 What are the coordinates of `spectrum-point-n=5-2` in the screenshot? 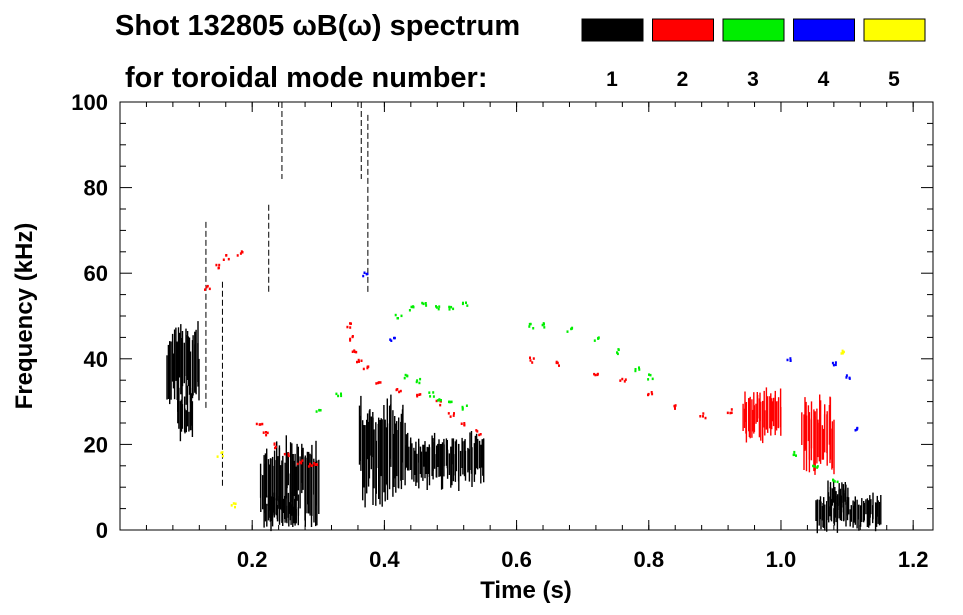 It's located at (217, 456).